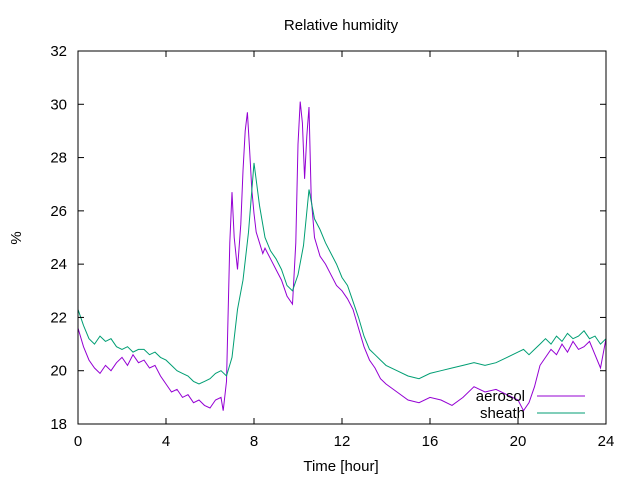 Image resolution: width=640 pixels, height=480 pixels. What do you see at coordinates (502, 413) in the screenshot?
I see `legend-label-sheath: sheath` at bounding box center [502, 413].